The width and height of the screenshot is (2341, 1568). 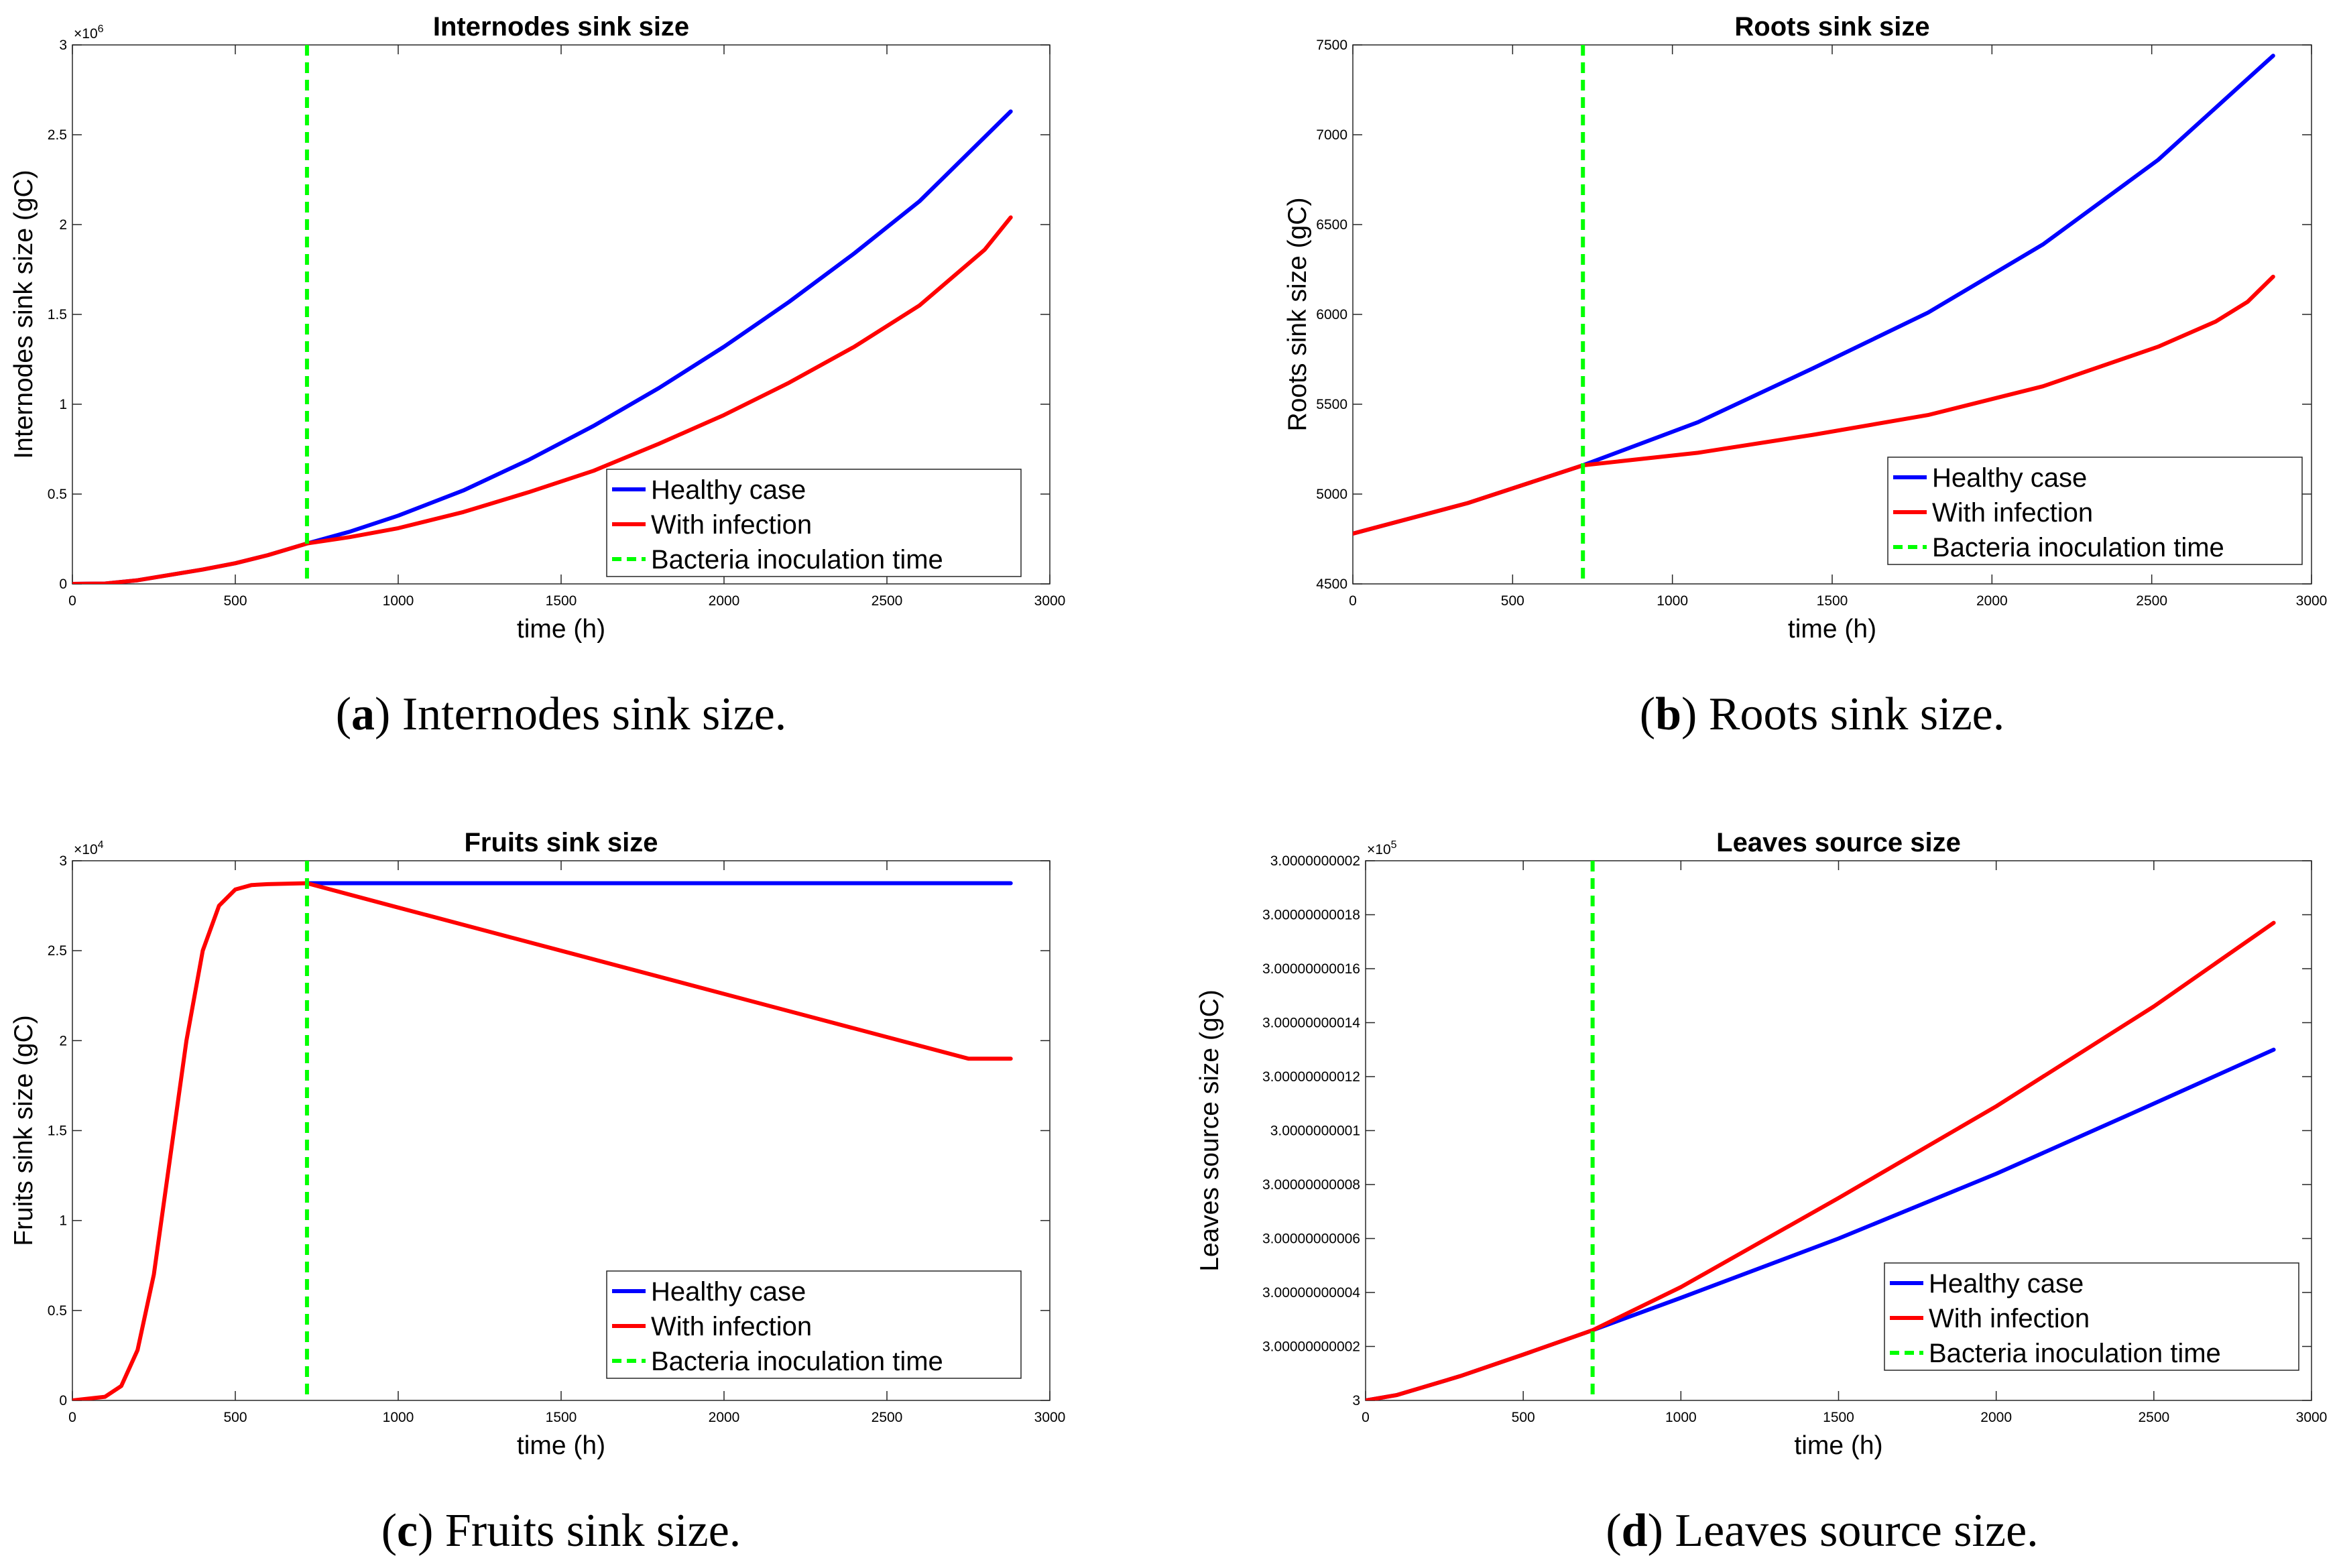 I want to click on y-exponent-label: ×10⁶, so click(x=89, y=32).